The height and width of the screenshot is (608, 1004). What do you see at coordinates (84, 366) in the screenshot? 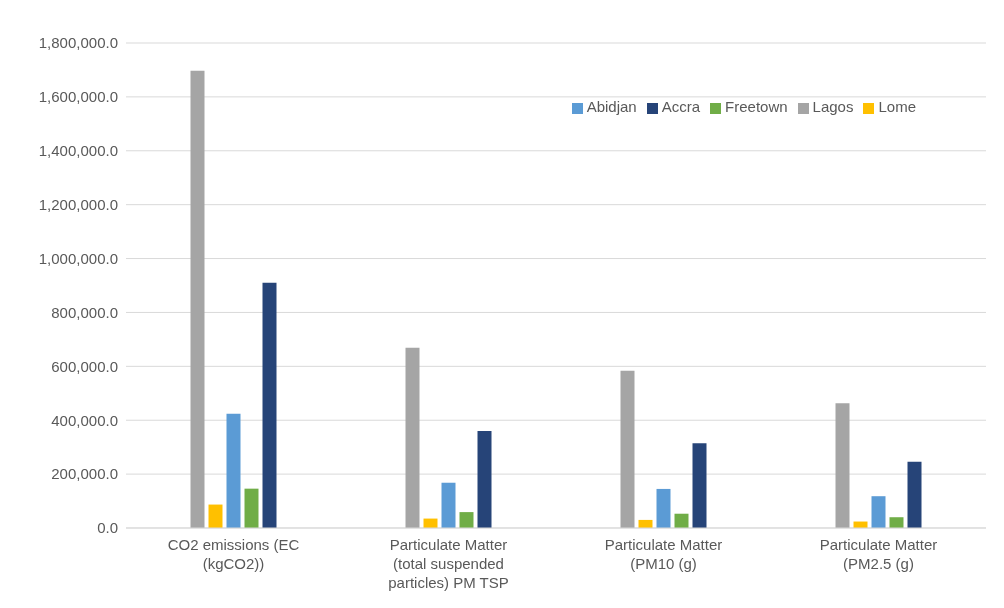
I see `y-tick-label: 600,000.0` at bounding box center [84, 366].